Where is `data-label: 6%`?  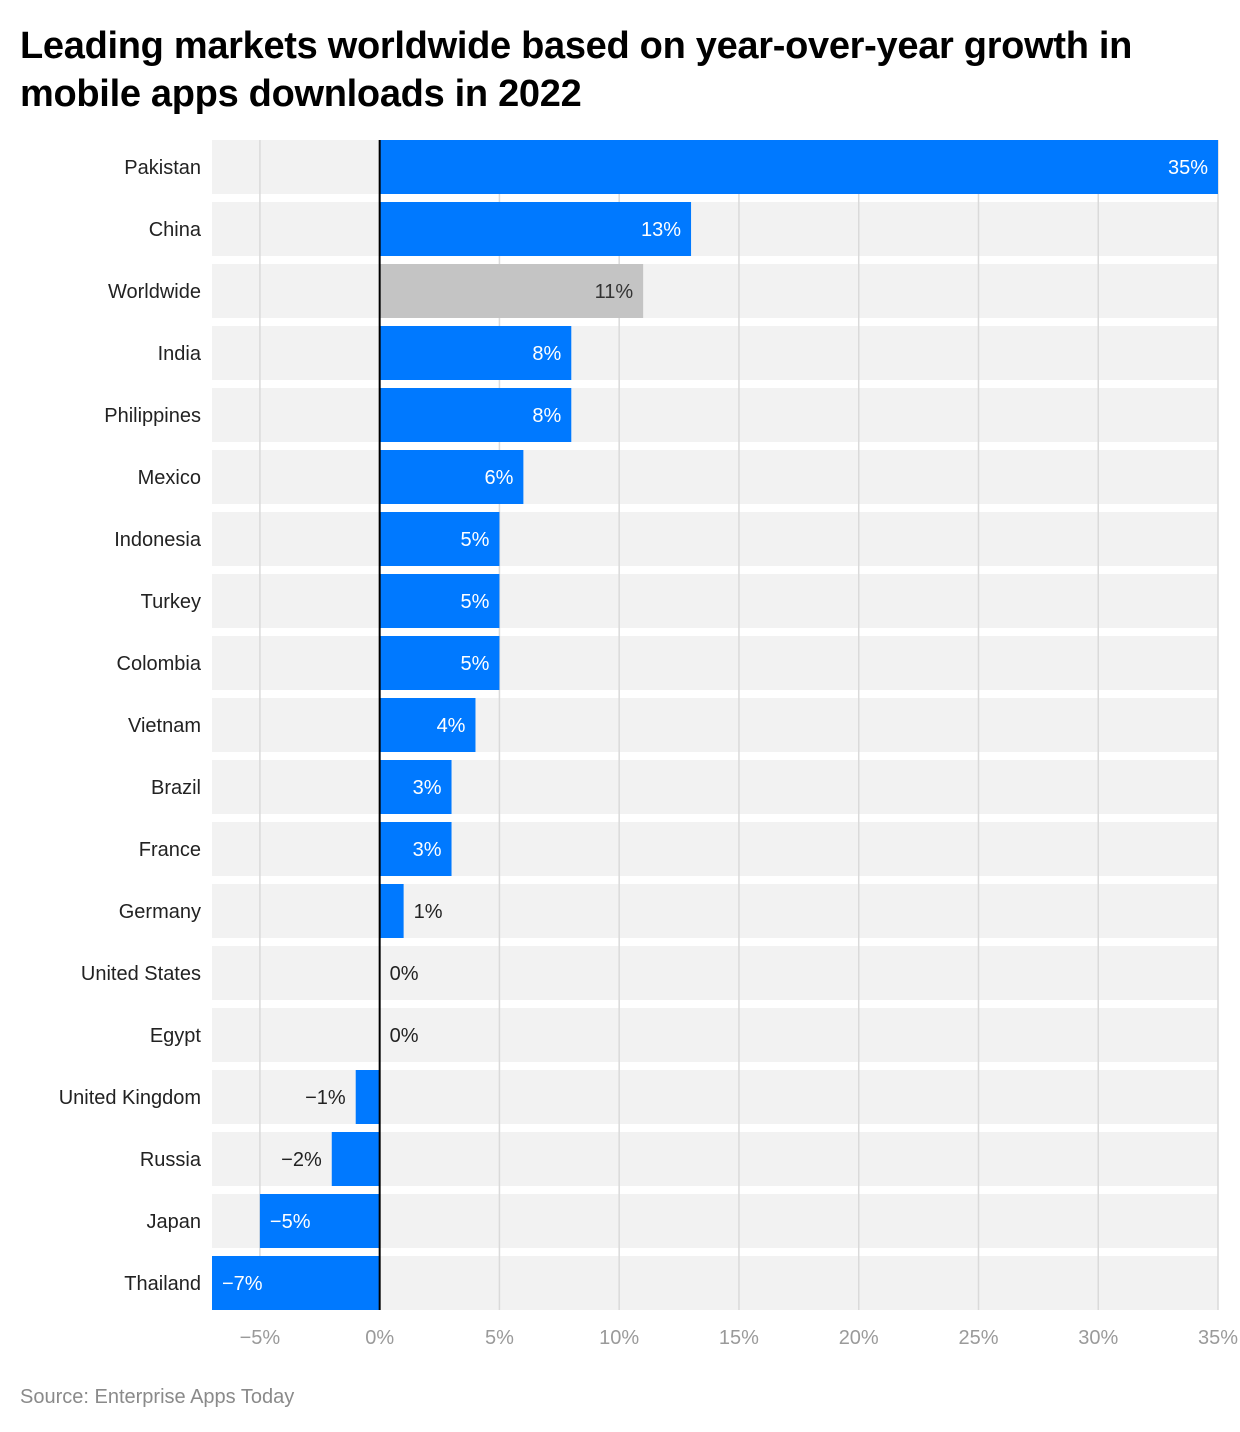
data-label: 6% is located at coordinates (498, 478).